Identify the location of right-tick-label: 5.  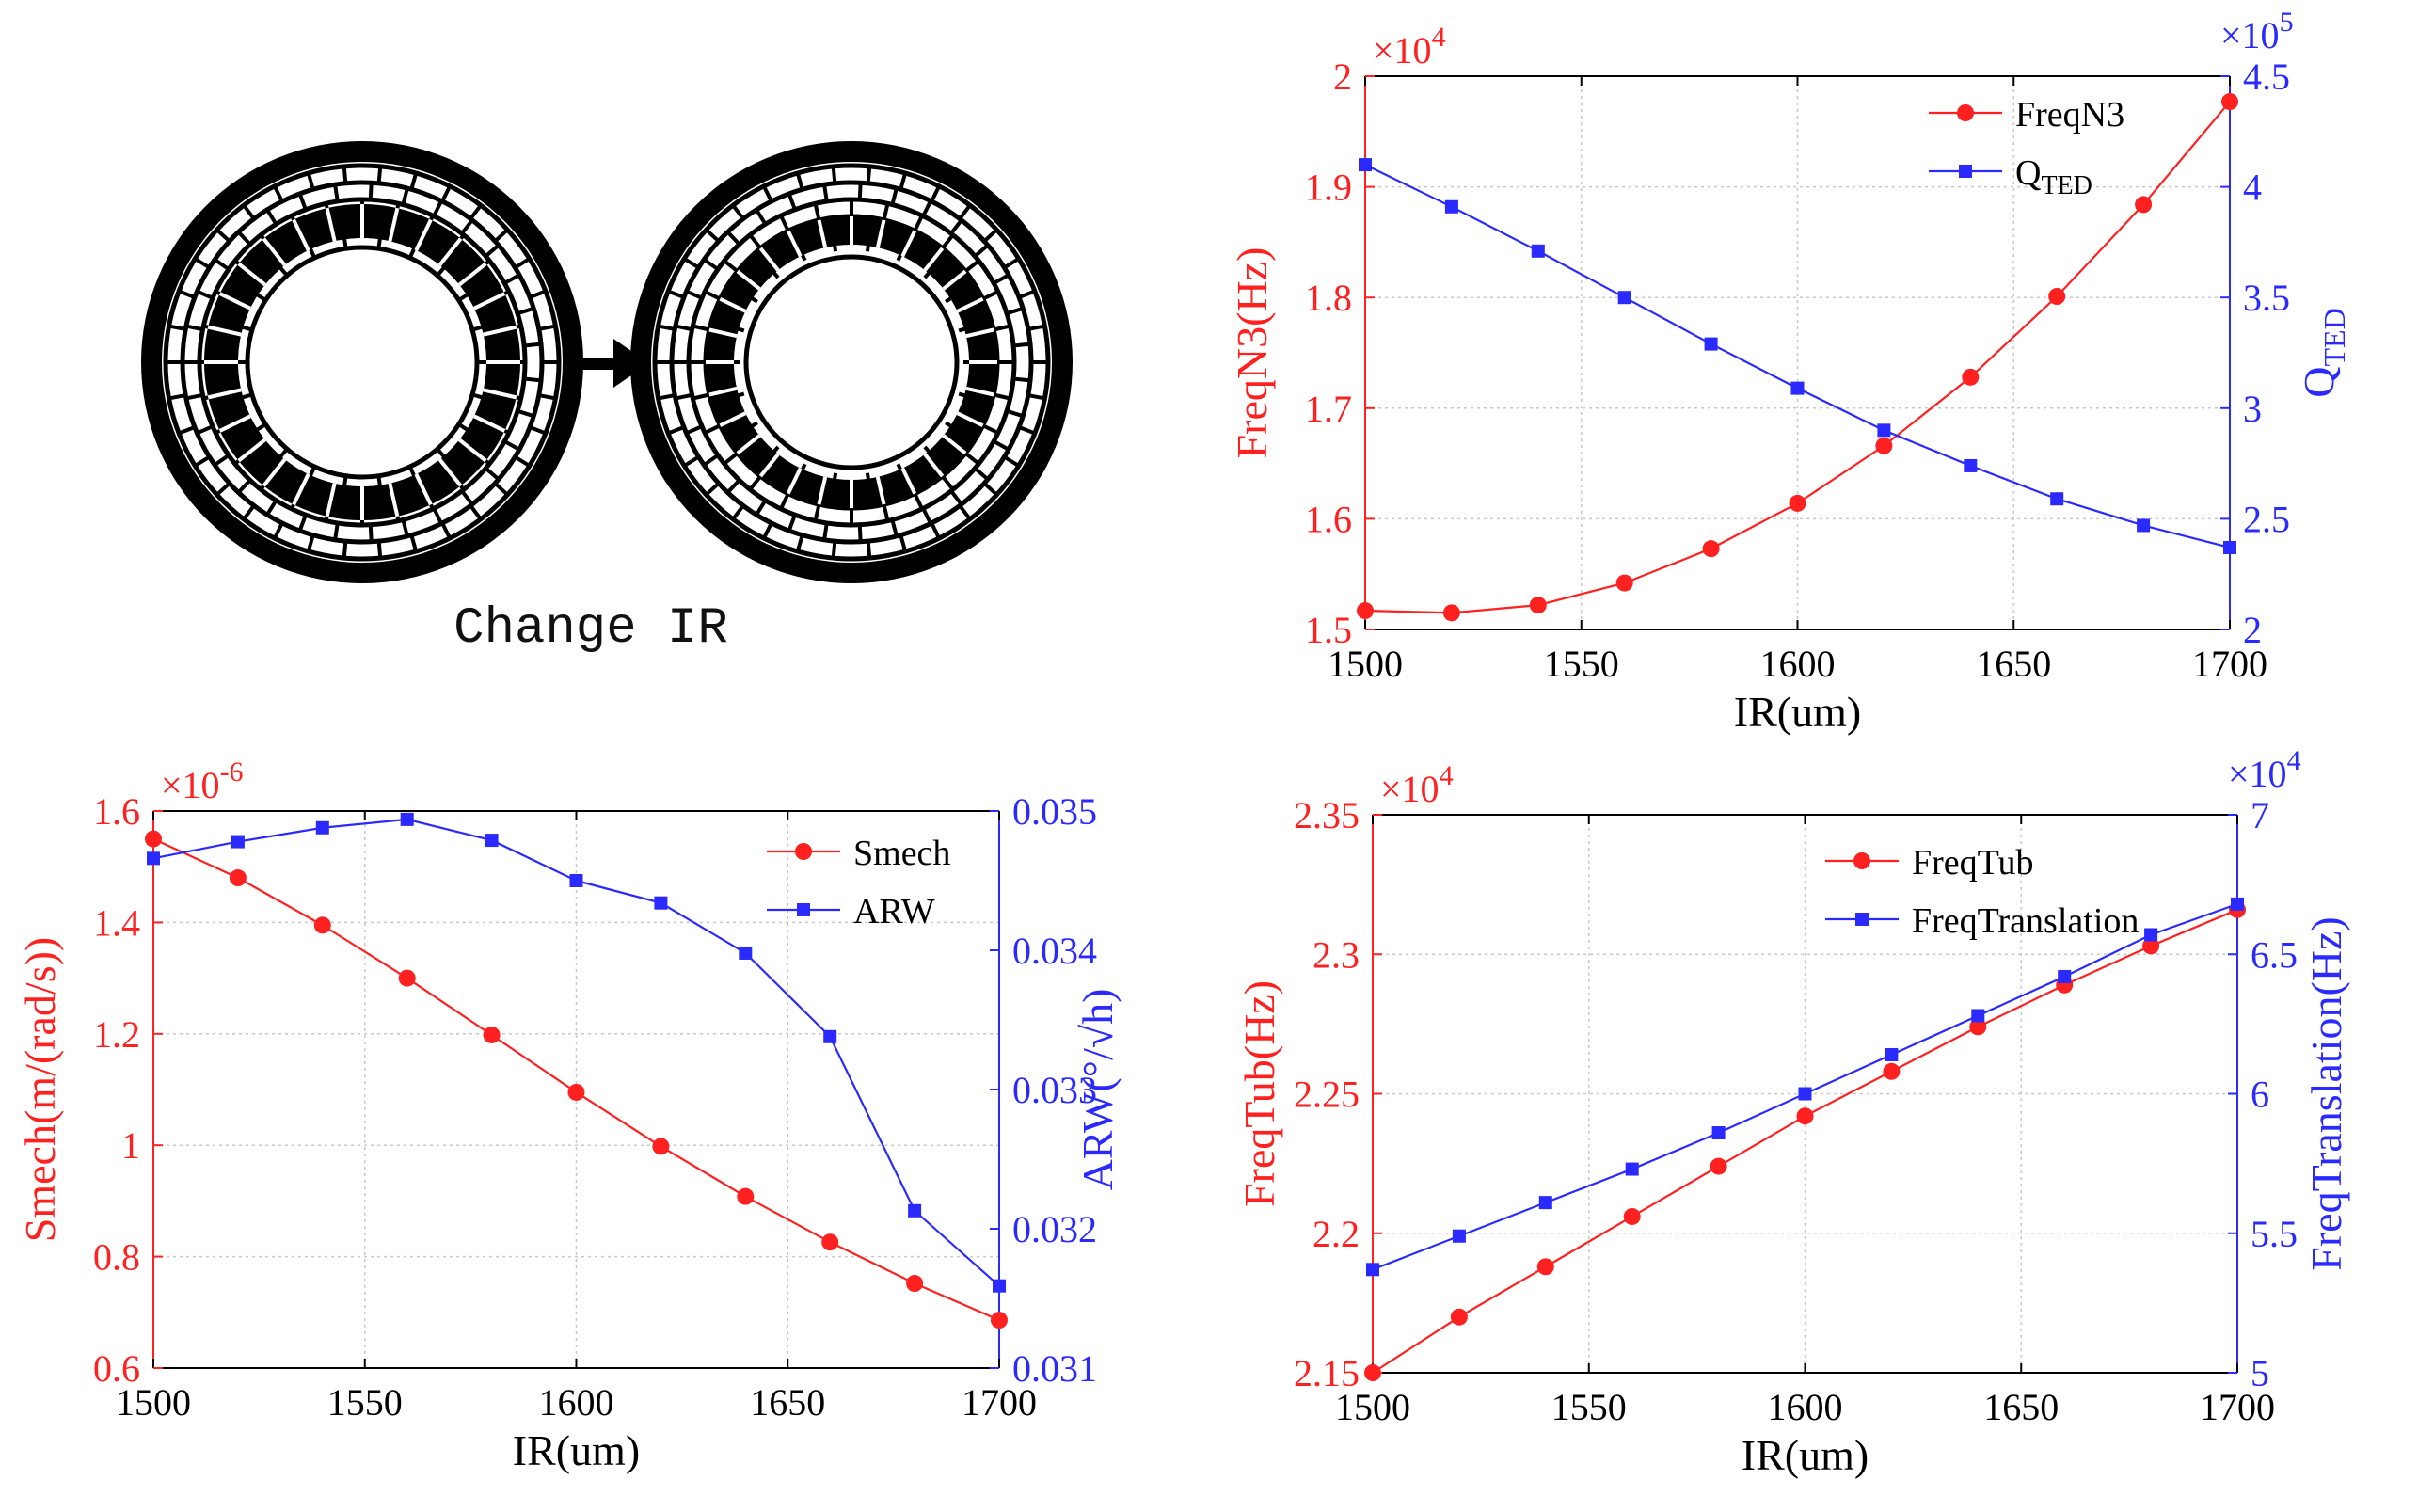
(2260, 1373).